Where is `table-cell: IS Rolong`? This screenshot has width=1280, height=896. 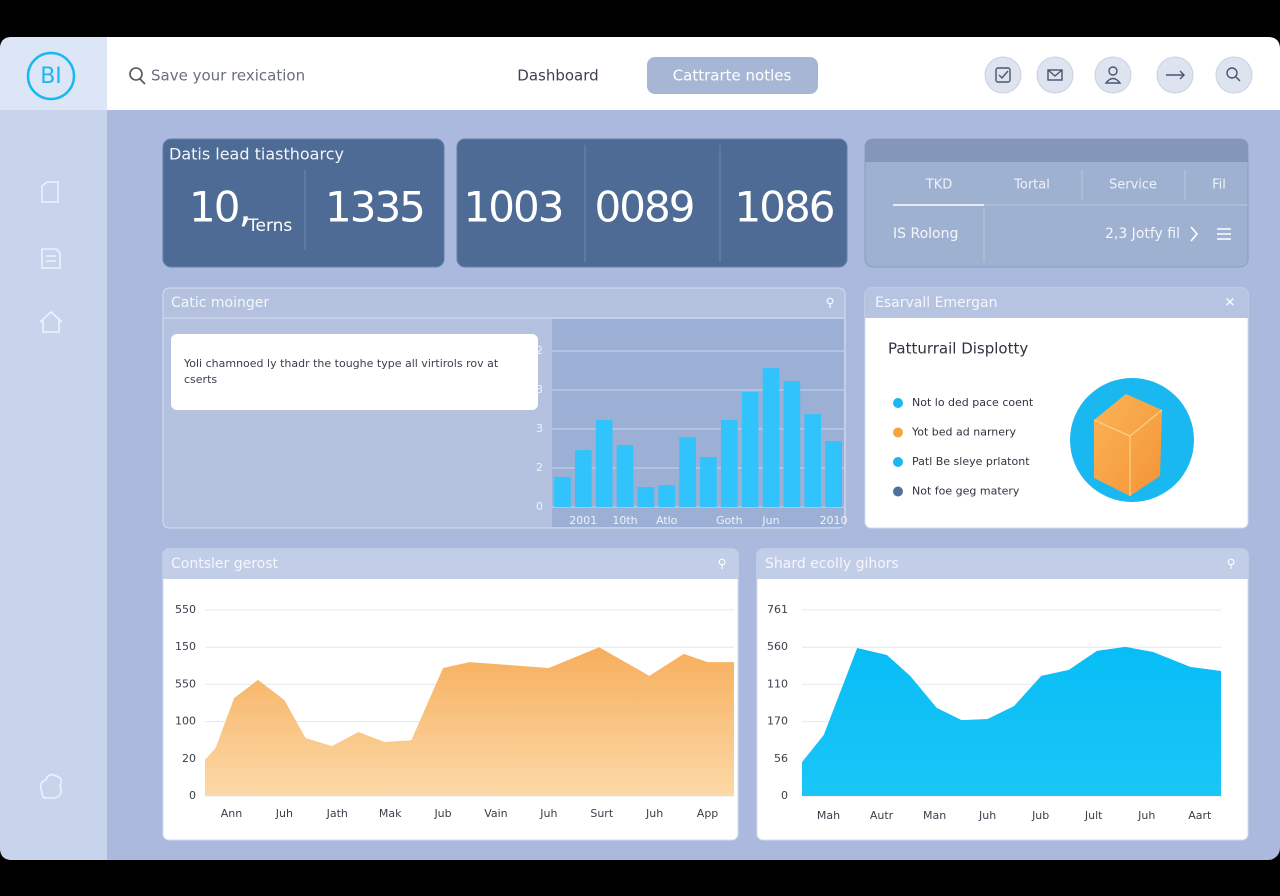
table-cell: IS Rolong is located at coordinates (925, 234).